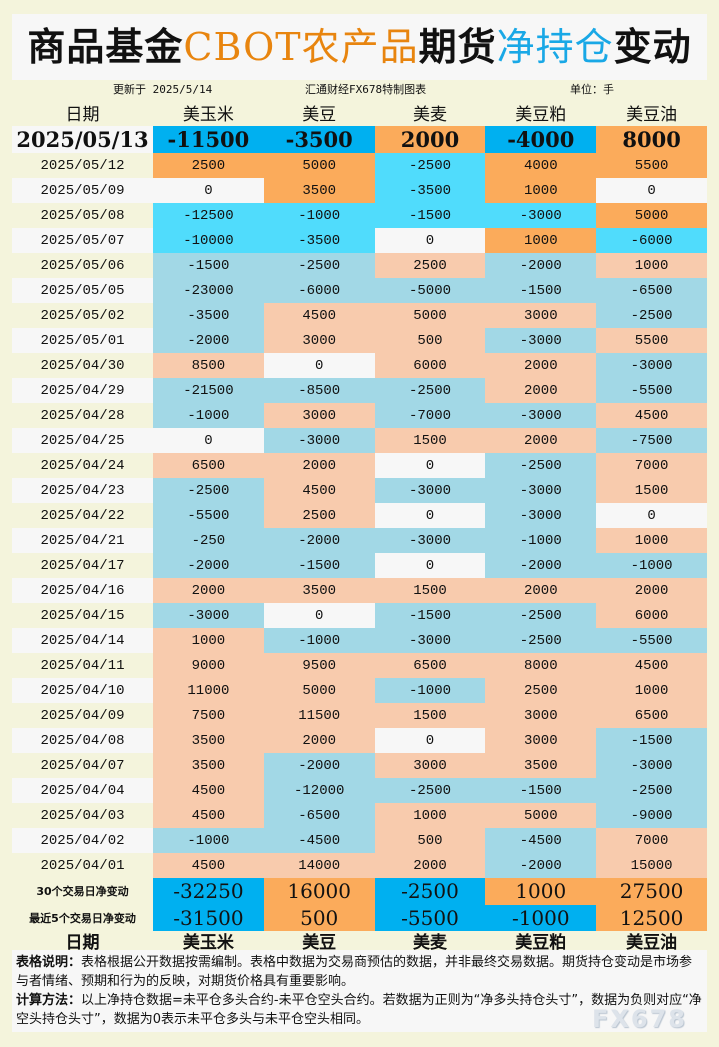 The image size is (719, 1047). Describe the element at coordinates (639, 1019) in the screenshot. I see `watermark-logo: FX678` at that location.